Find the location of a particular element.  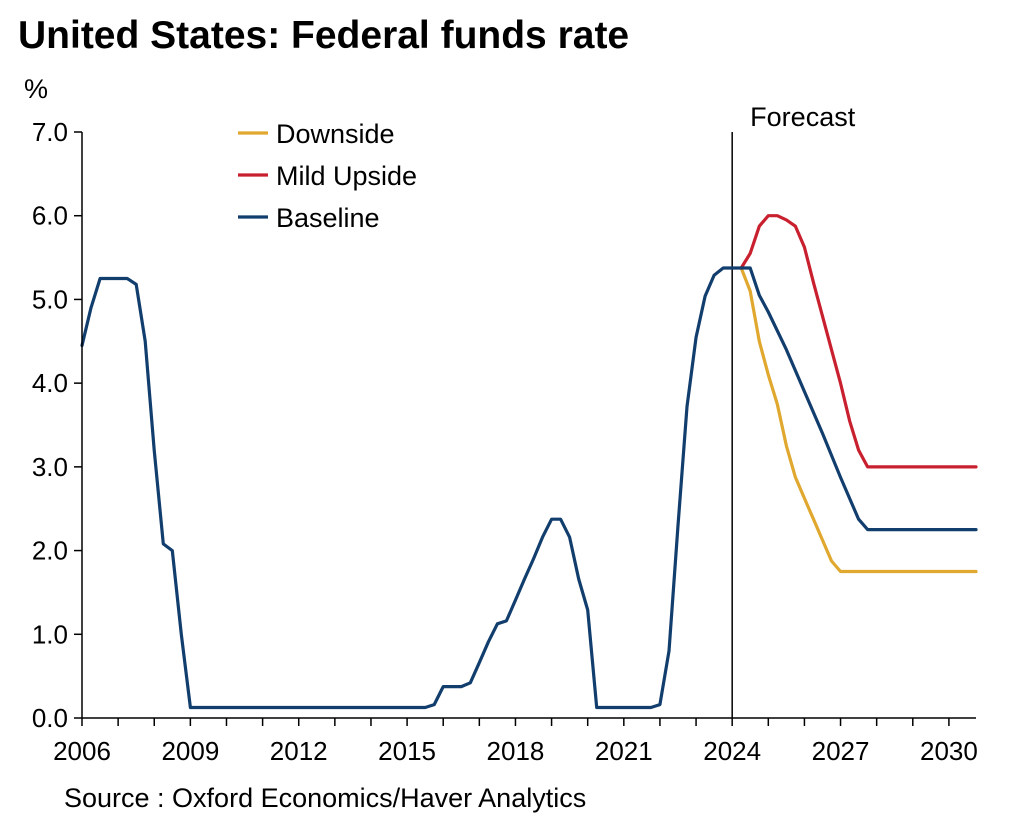

forecast-label: Forecast is located at coordinates (803, 117).